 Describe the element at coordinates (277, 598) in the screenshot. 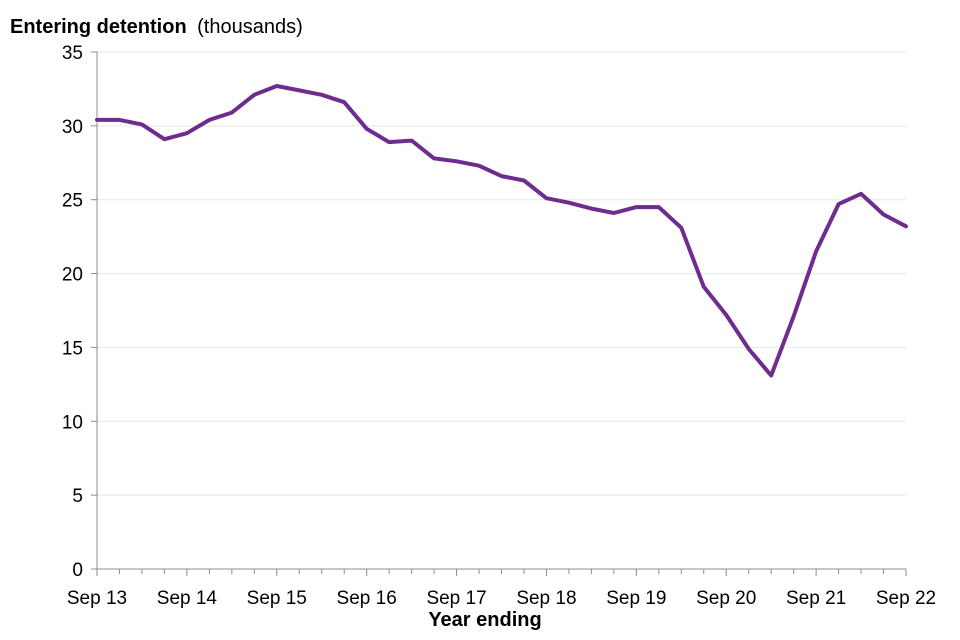

I see `x-tick-label: Sep 15` at that location.